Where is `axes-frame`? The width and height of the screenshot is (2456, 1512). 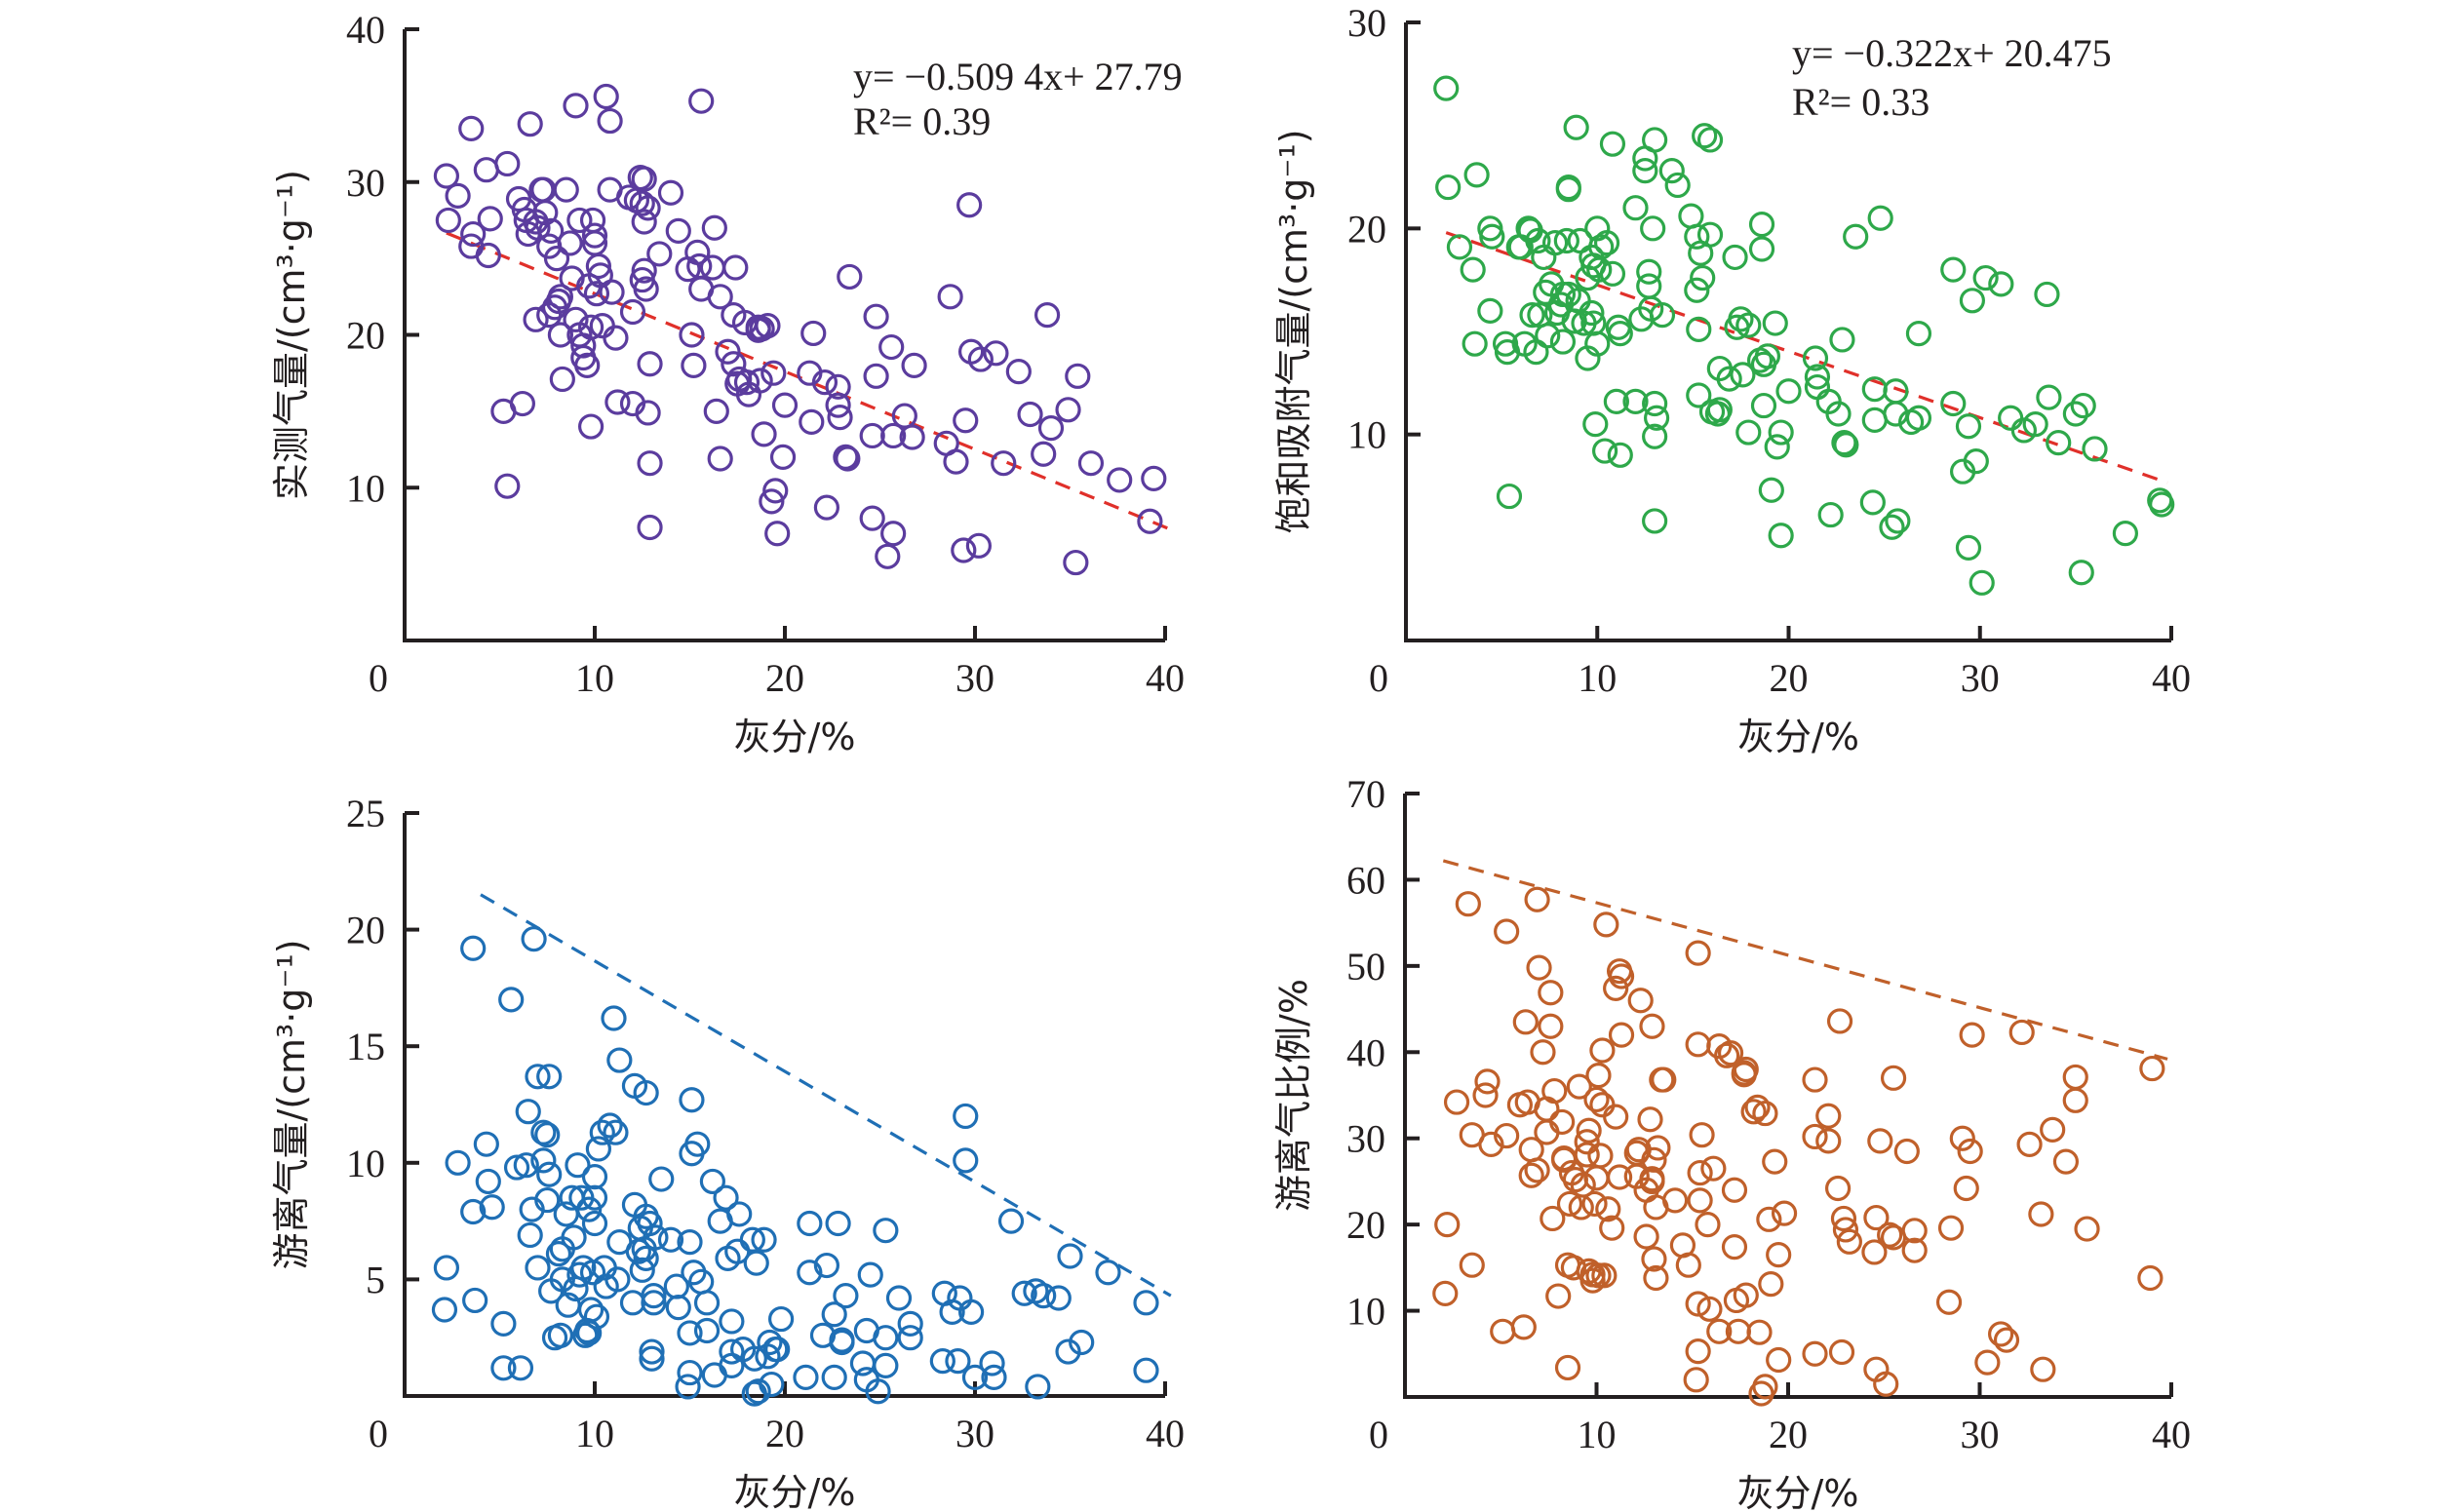
axes-frame is located at coordinates (1787, 1096).